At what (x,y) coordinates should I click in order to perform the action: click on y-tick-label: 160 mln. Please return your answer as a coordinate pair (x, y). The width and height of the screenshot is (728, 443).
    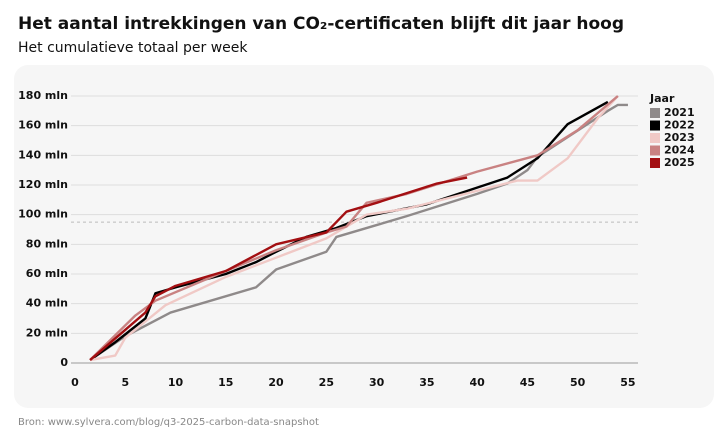
    Looking at the image, I should click on (43, 125).